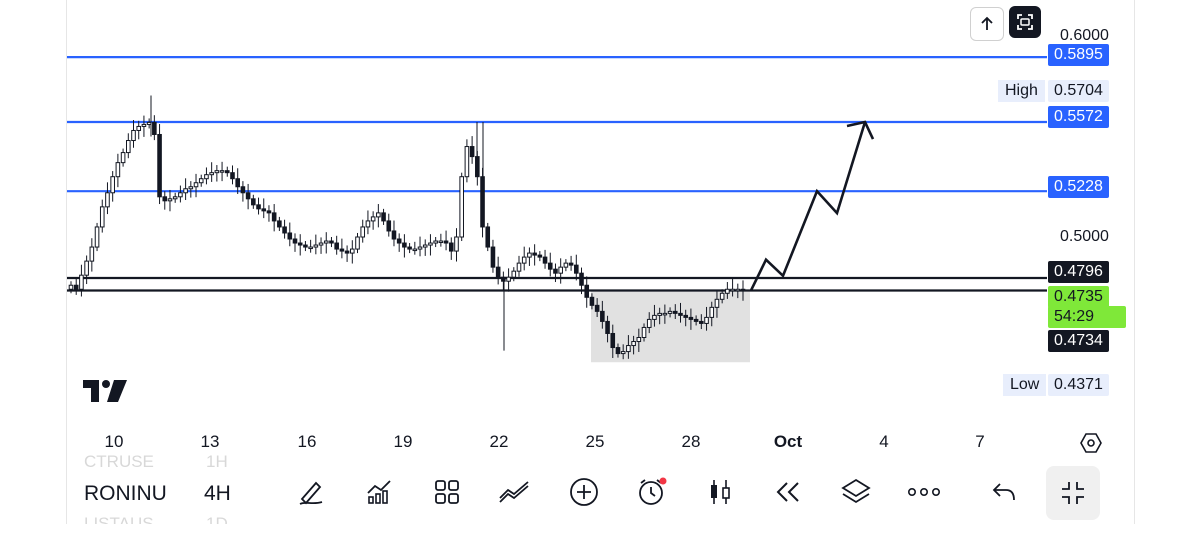 The width and height of the screenshot is (1199, 554). Describe the element at coordinates (670, 326) in the screenshot. I see `range-zone-box` at that location.